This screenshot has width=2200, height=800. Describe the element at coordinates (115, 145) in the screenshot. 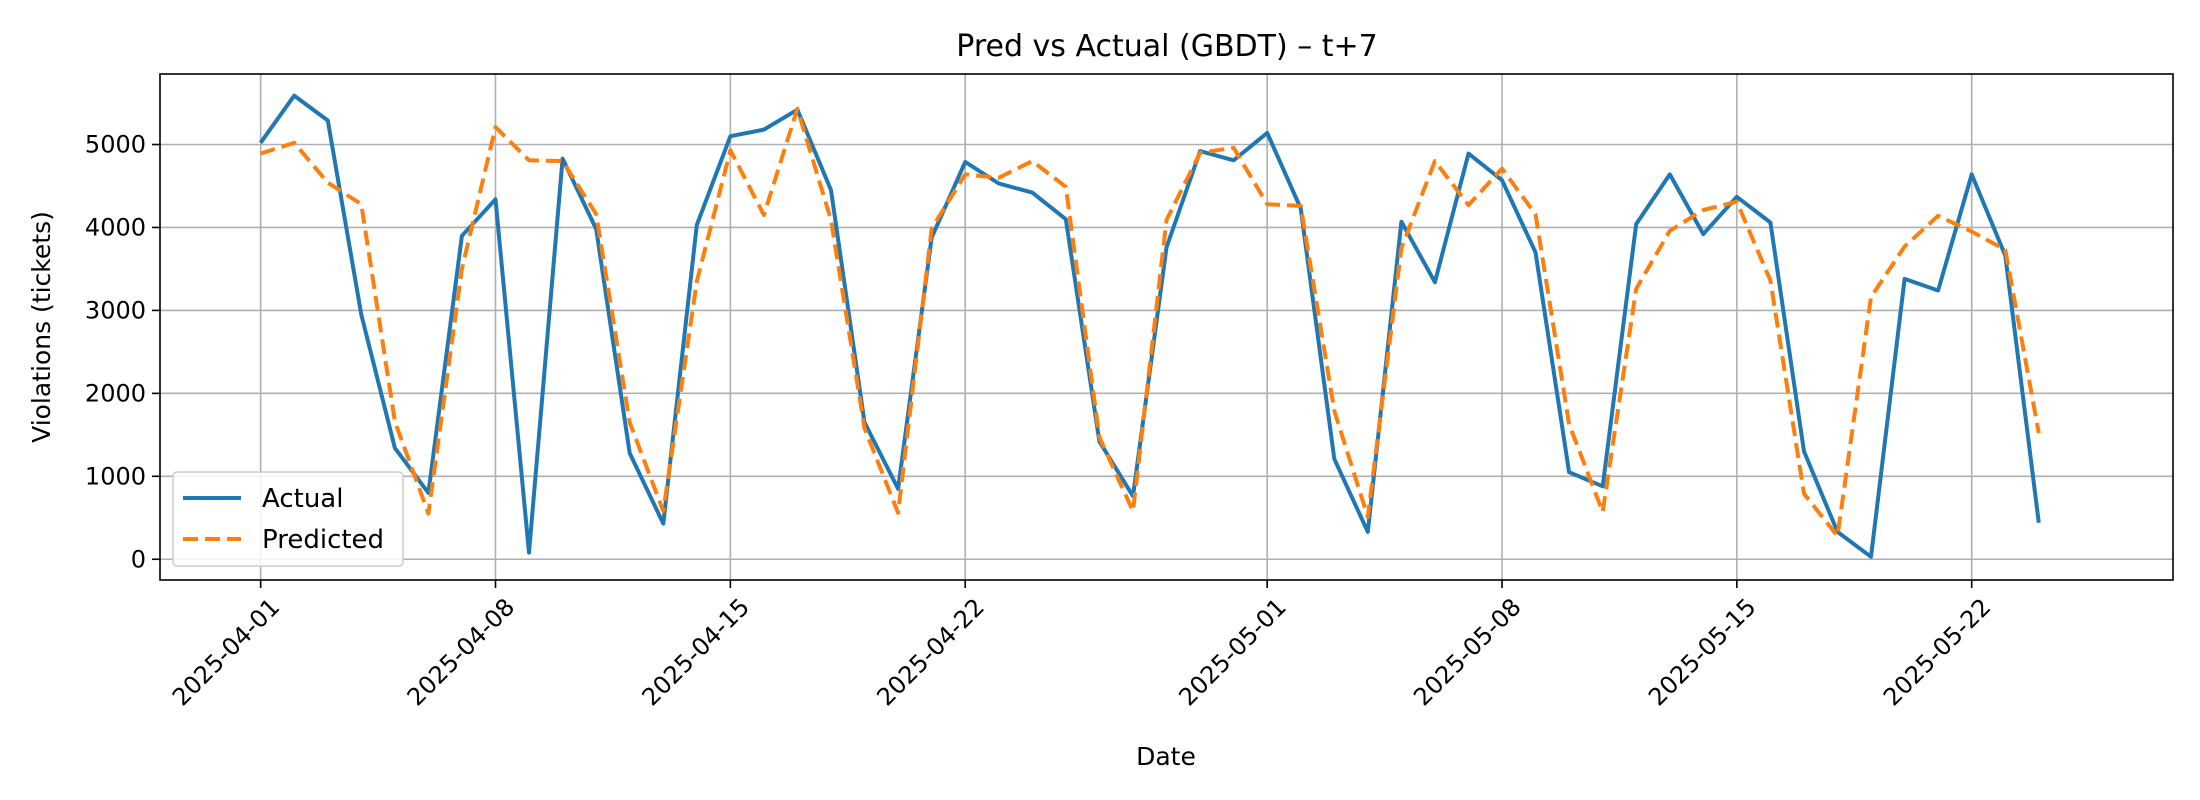

I see `y-tick-label: 5000` at that location.